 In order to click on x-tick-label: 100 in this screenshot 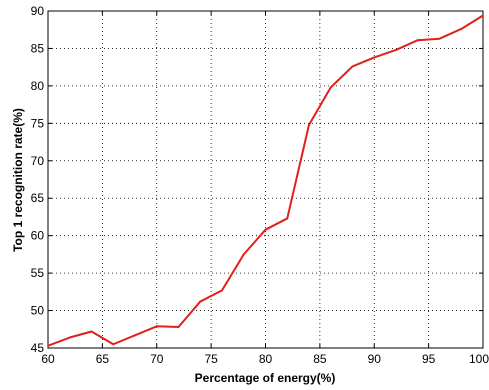, I will do `click(479, 359)`.